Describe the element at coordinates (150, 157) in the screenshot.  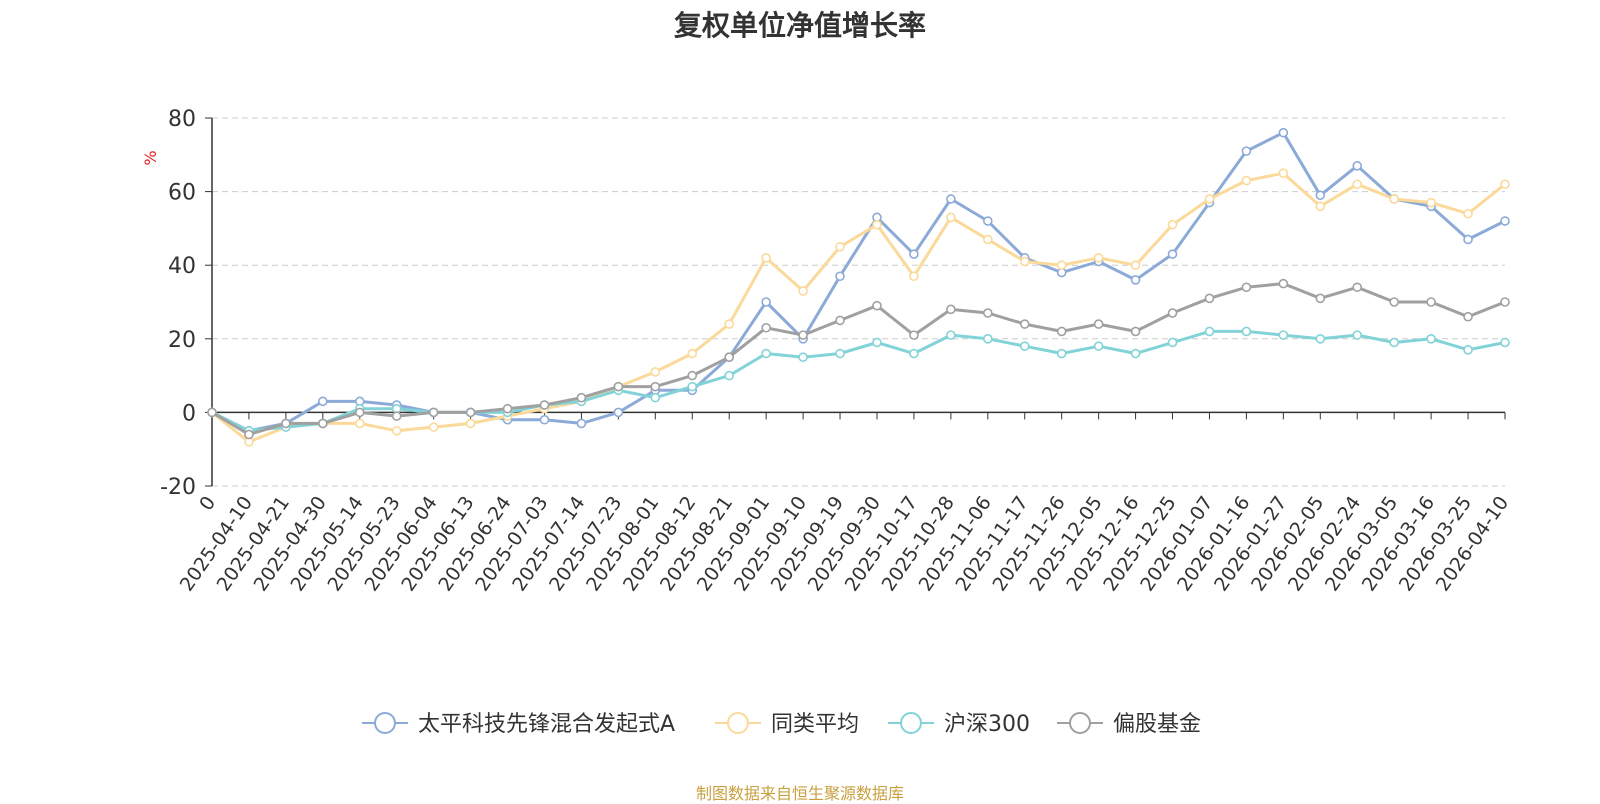
I see `y-axis-label: %` at that location.